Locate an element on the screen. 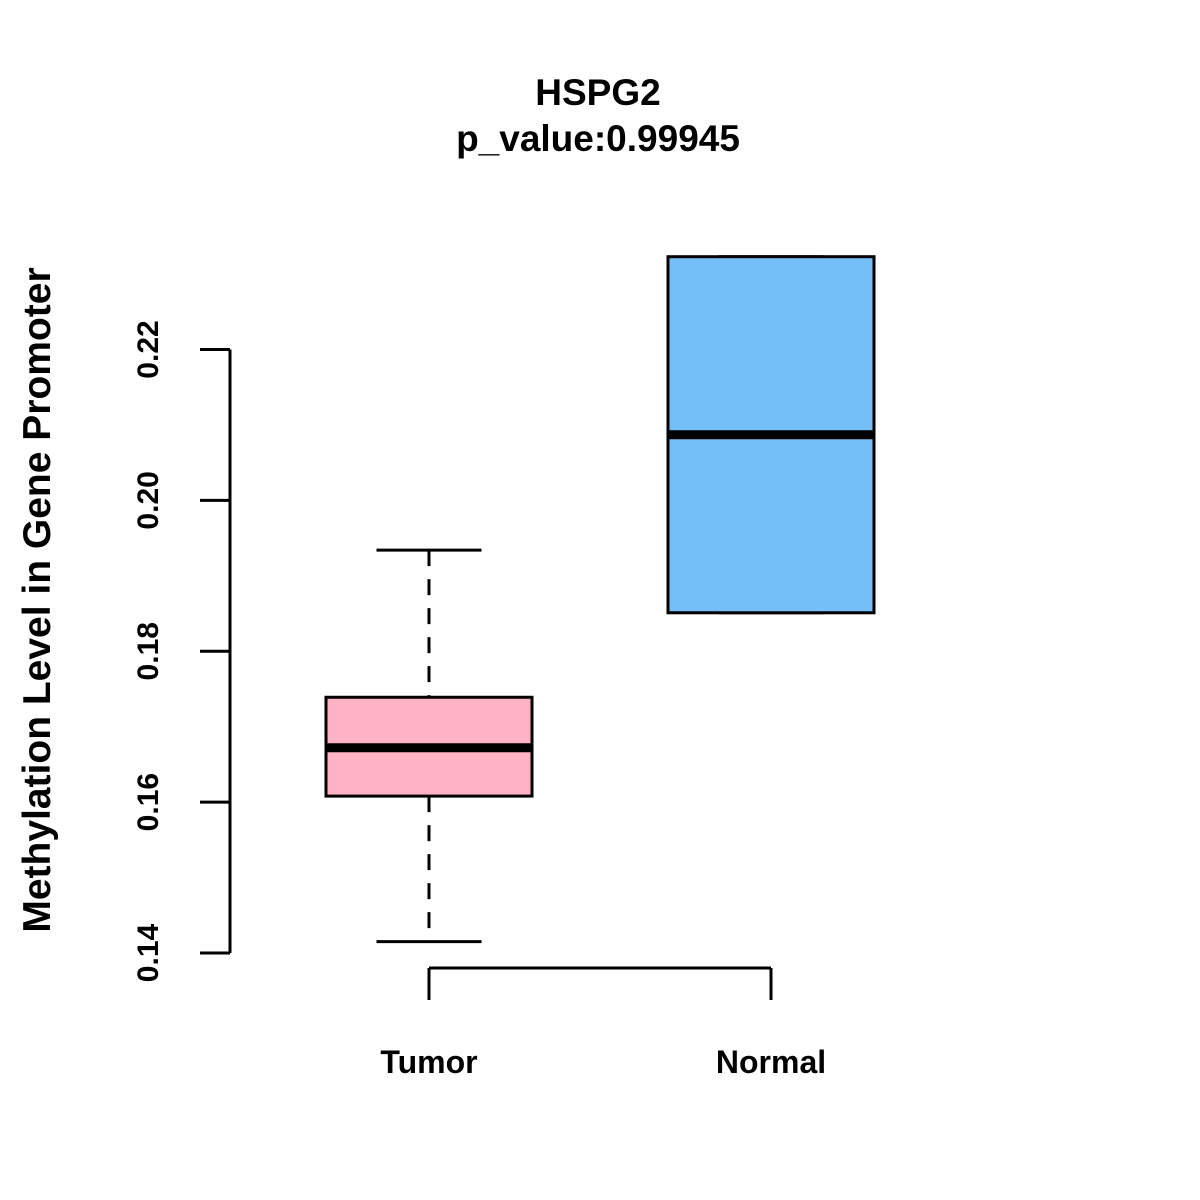 This screenshot has width=1200, height=1200. x-category-label: Tumor is located at coordinates (428, 1062).